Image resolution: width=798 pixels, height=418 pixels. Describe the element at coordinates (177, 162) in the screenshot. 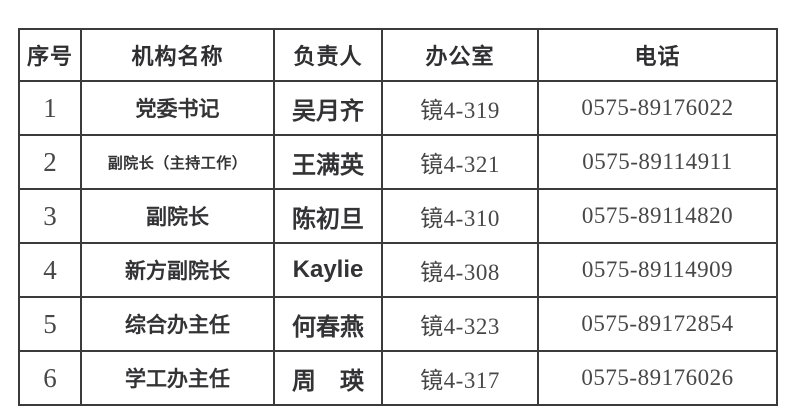

I see `cell-org: 副院长（主持工作）` at that location.